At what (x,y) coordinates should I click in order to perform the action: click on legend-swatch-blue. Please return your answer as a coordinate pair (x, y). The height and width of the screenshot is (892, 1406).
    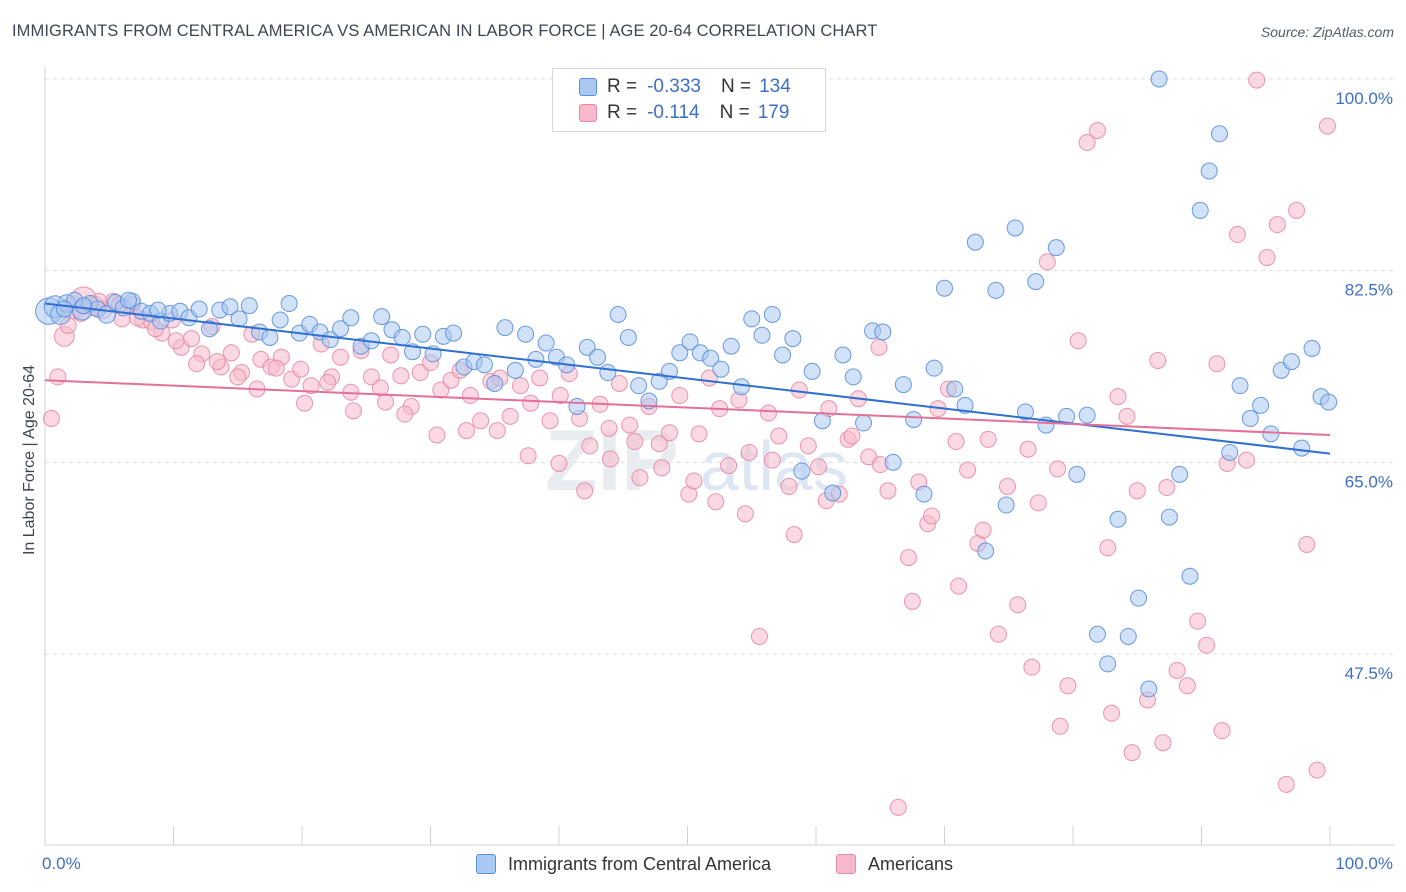
    Looking at the image, I should click on (588, 87).